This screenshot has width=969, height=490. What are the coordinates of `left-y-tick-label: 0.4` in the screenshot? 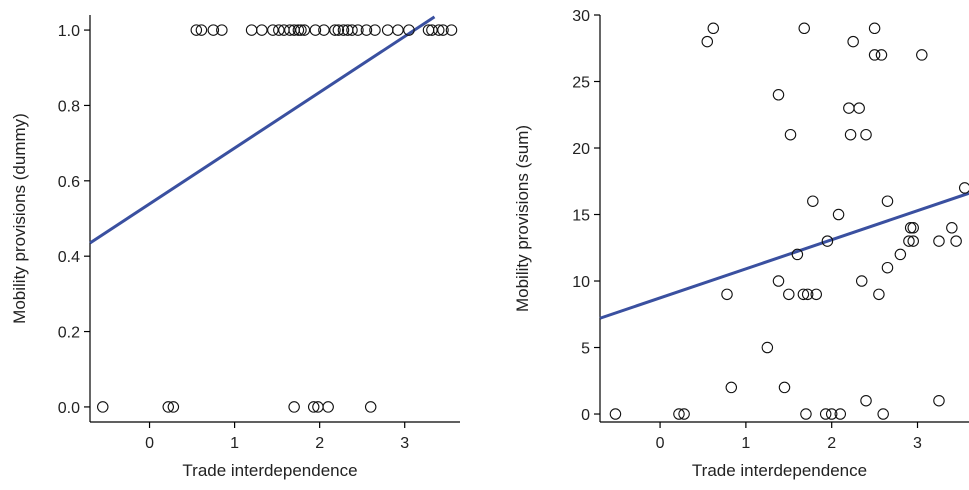 It's located at (69, 257).